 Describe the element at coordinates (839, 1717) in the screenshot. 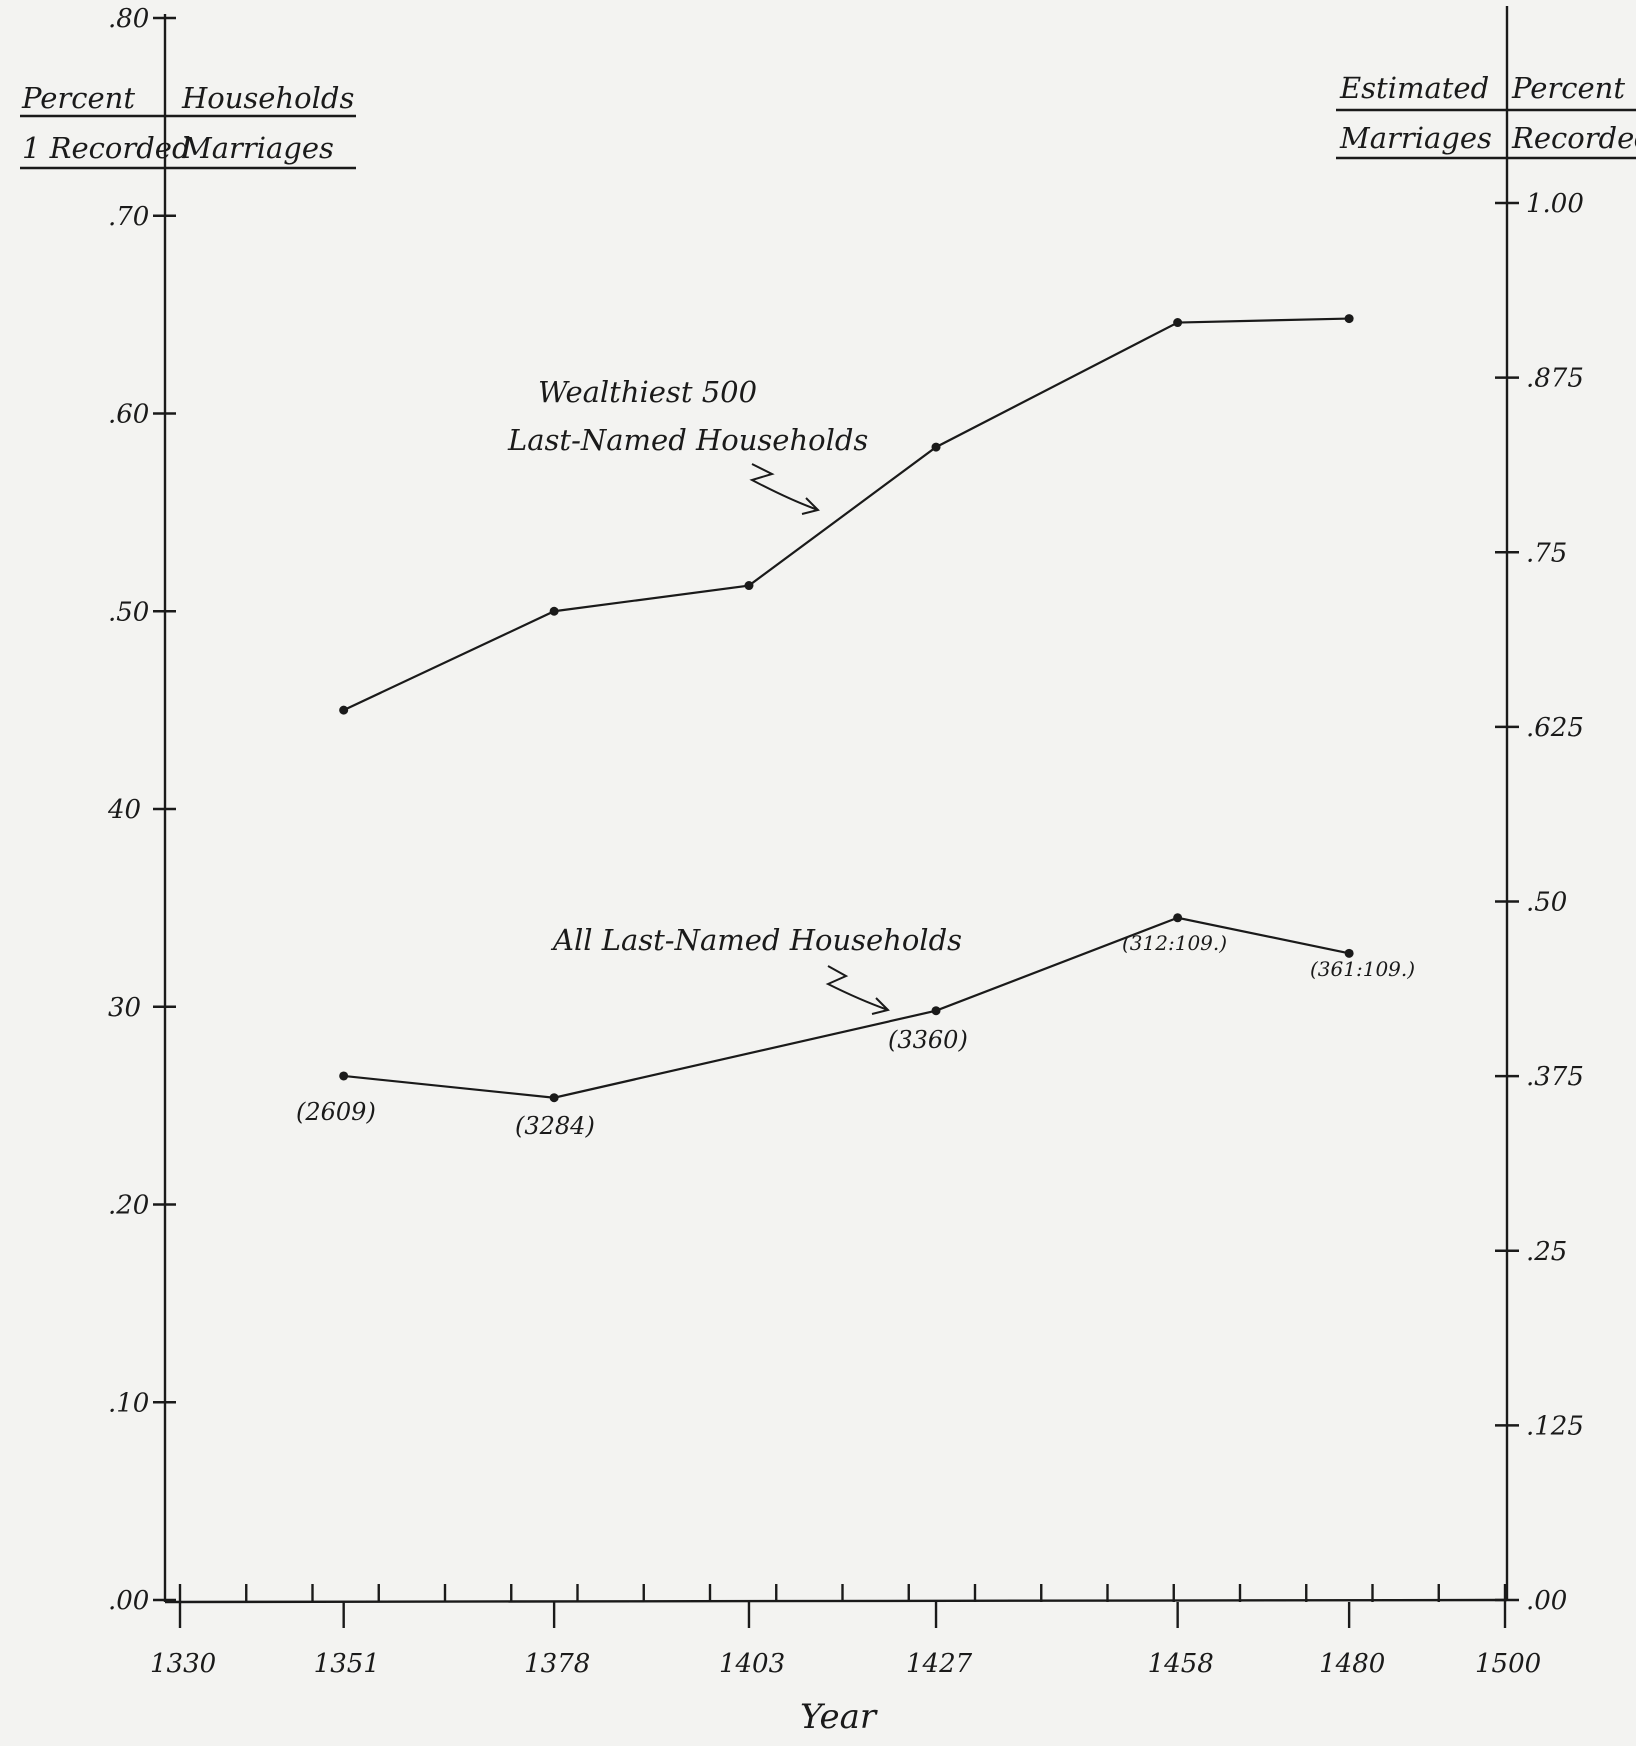

I see `x-axis-label: Year` at that location.